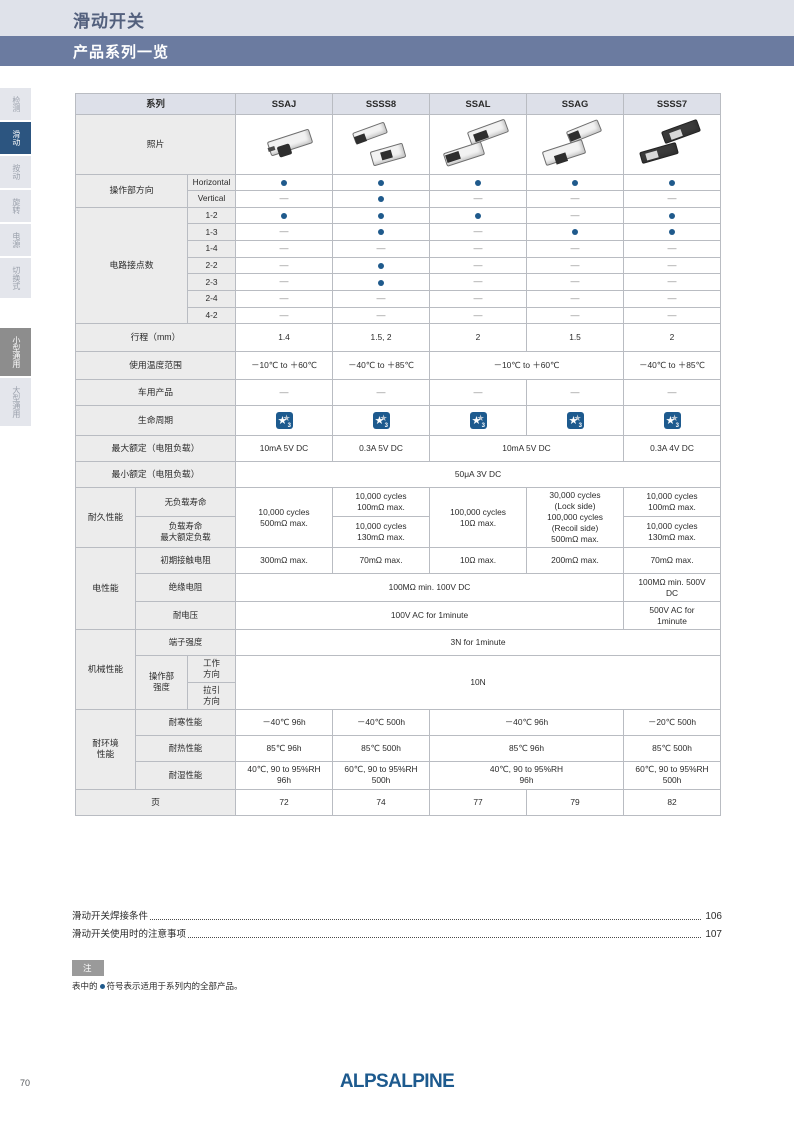 The image size is (794, 1123). What do you see at coordinates (399, 265) in the screenshot?
I see `contacts-row-2-2: 2-2 — — — —` at bounding box center [399, 265].